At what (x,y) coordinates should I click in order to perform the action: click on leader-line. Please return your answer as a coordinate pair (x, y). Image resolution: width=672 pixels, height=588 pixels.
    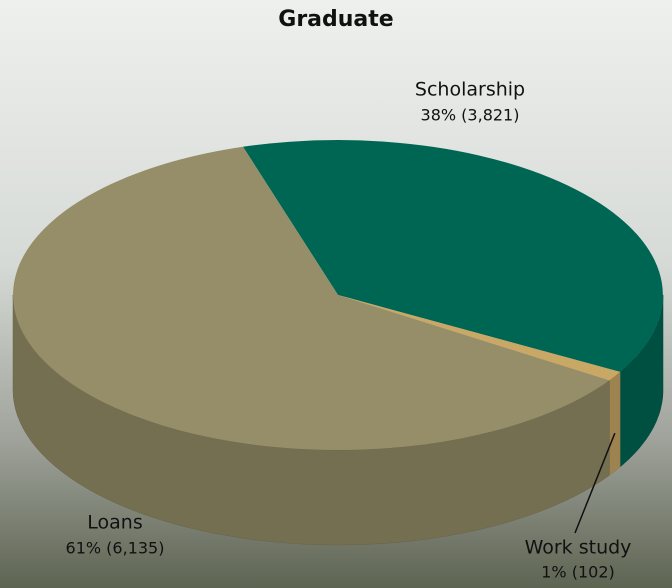
    Looking at the image, I should click on (595, 483).